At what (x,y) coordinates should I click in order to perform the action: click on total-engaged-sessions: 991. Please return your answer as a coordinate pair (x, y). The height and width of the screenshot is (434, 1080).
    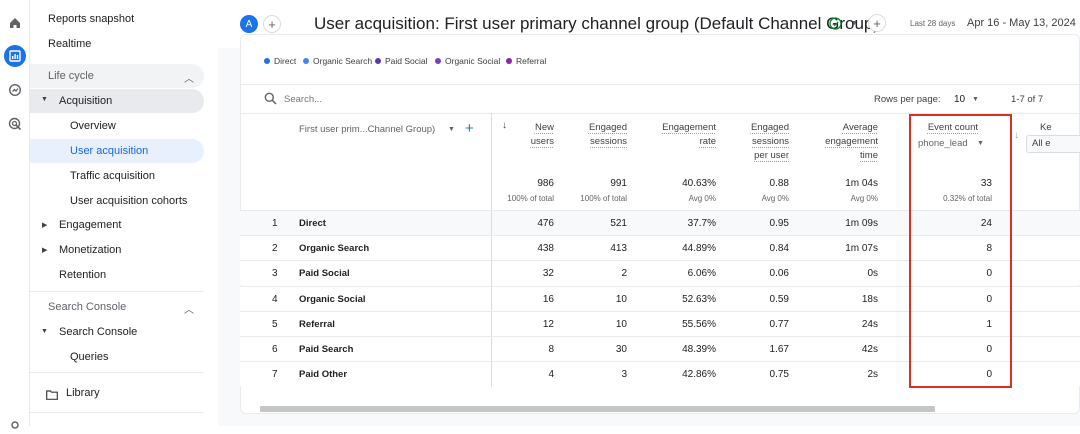
    Looking at the image, I should click on (618, 183).